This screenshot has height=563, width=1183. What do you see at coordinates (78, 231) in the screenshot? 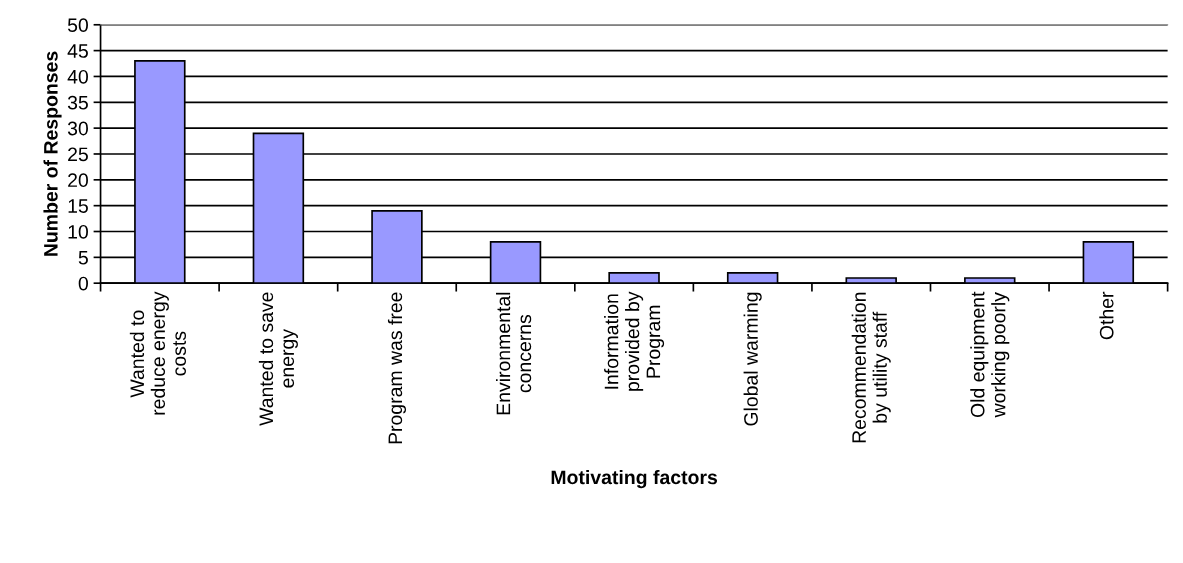
I see `y-tick-label: 10` at bounding box center [78, 231].